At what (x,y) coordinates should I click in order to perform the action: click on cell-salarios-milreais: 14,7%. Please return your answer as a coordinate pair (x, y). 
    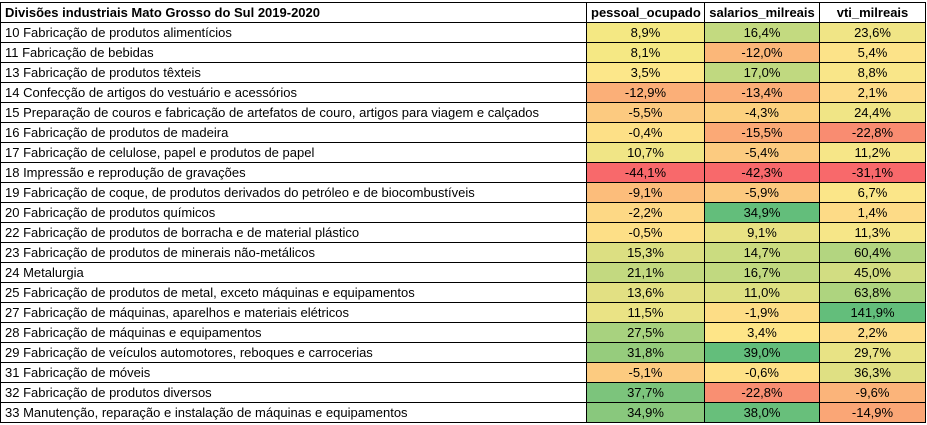
    Looking at the image, I should click on (762, 252).